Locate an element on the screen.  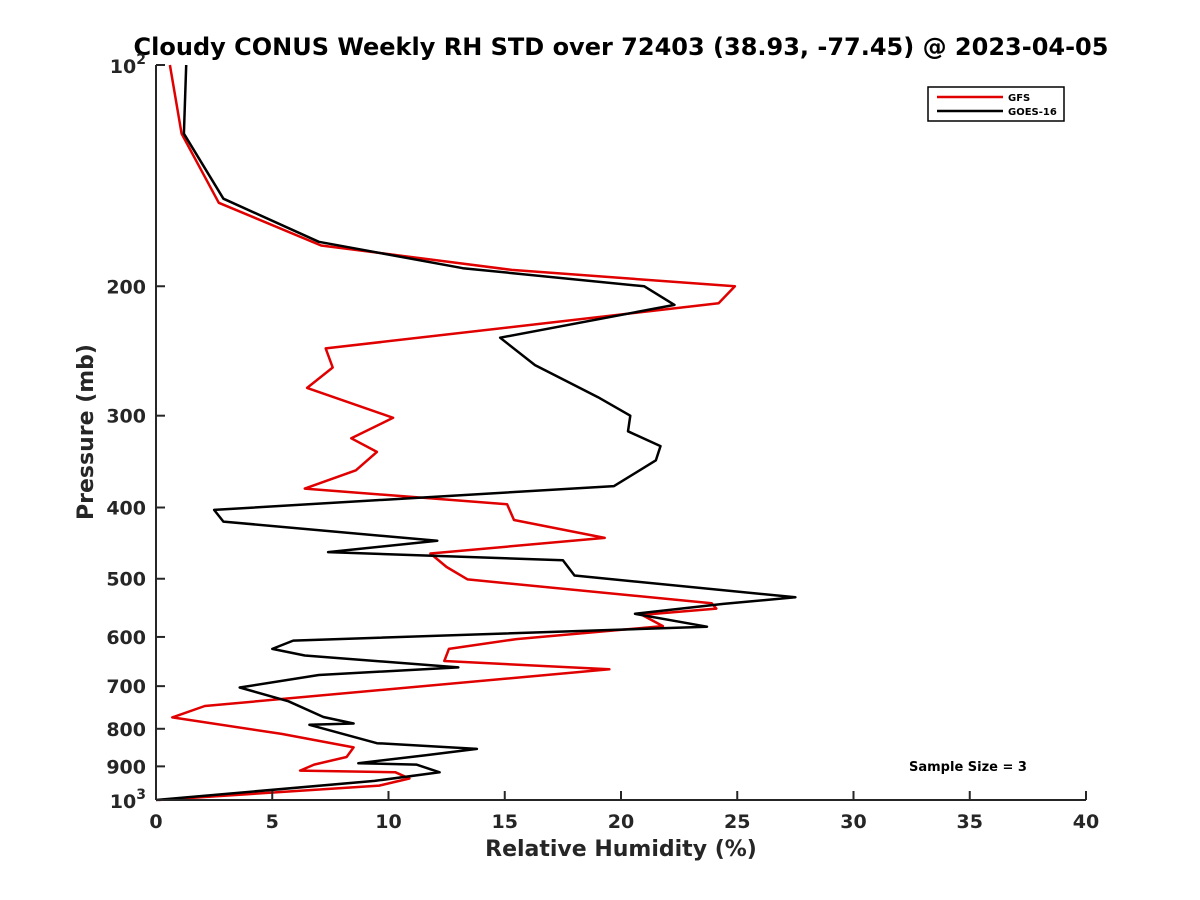
y-tick-label: 500 is located at coordinates (126, 580).